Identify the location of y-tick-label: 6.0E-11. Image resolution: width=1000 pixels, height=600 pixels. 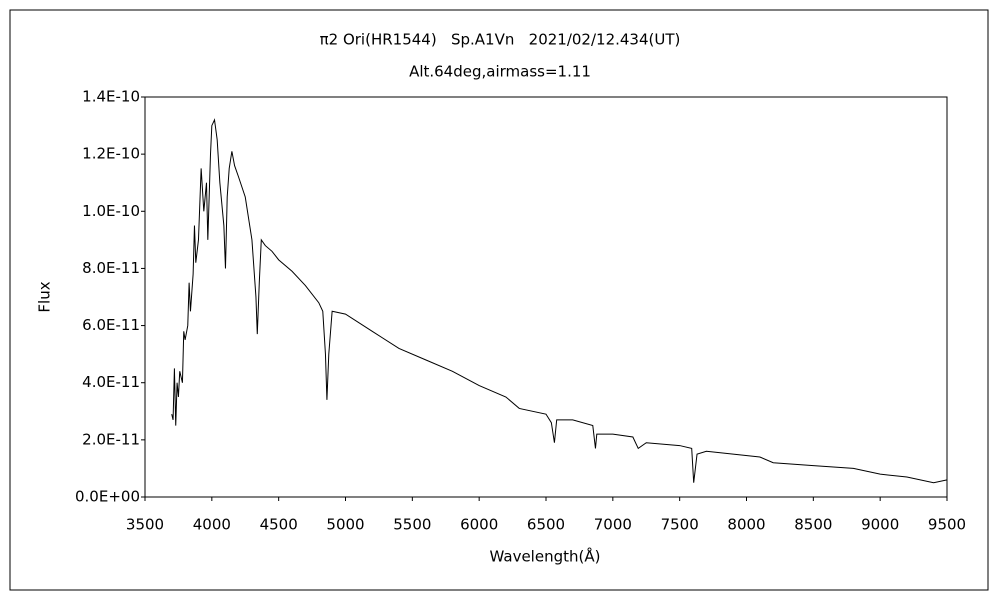
(111, 325).